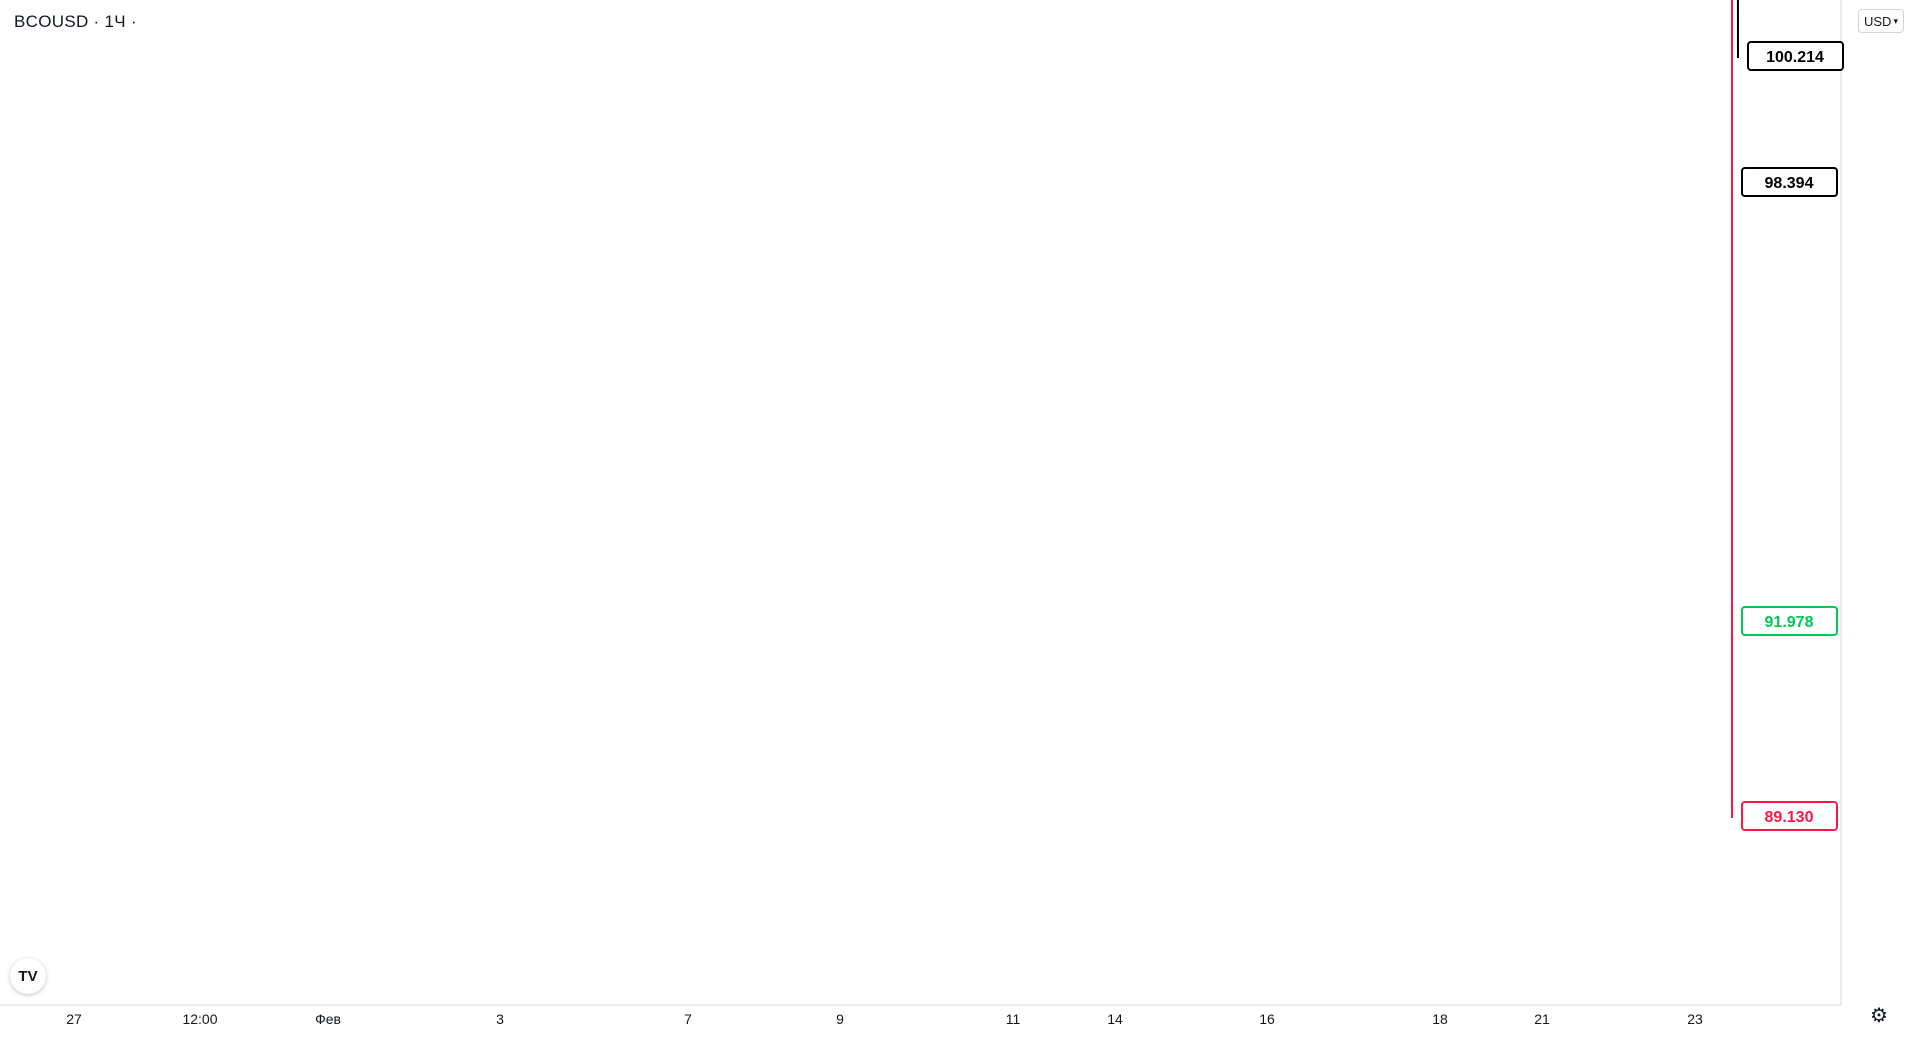 The image size is (1920, 1044). What do you see at coordinates (1267, 1019) in the screenshot?
I see `x-tick-label: 16` at bounding box center [1267, 1019].